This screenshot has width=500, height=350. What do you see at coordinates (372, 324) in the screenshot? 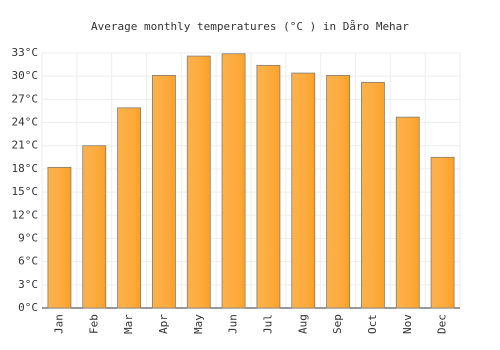
I see `x-tick-label: Oct` at bounding box center [372, 324].